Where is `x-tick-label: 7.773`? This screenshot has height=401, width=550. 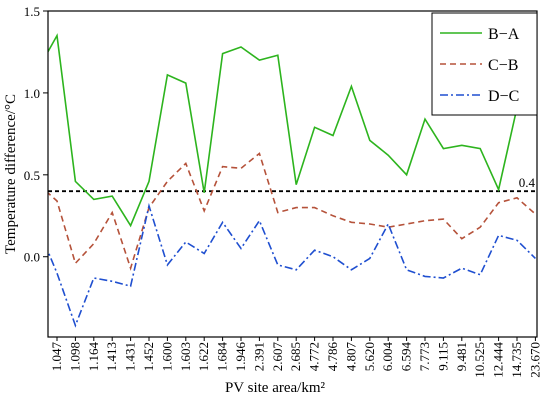 x-tick-label: 7.773 is located at coordinates (424, 356).